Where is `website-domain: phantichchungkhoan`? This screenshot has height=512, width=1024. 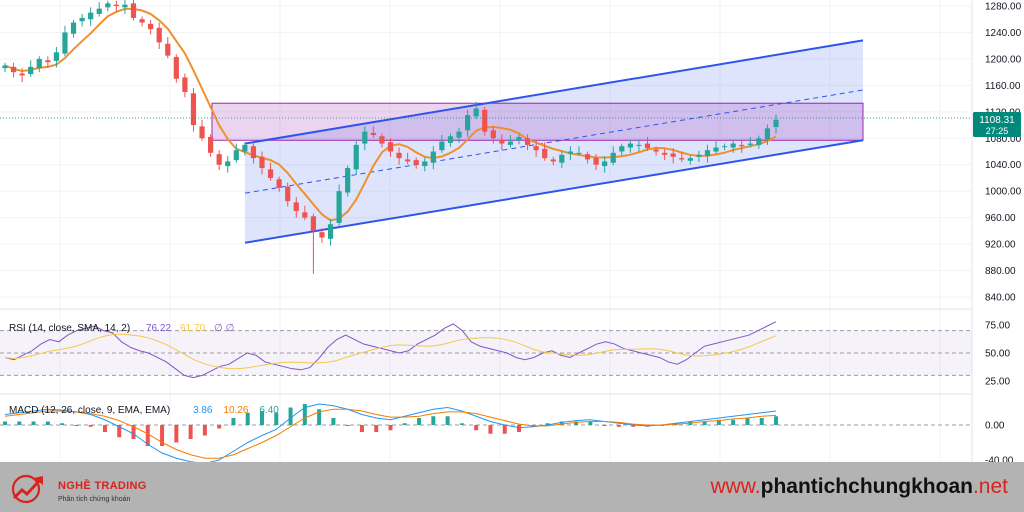
website-domain: phantichchungkhoan is located at coordinates (866, 486).